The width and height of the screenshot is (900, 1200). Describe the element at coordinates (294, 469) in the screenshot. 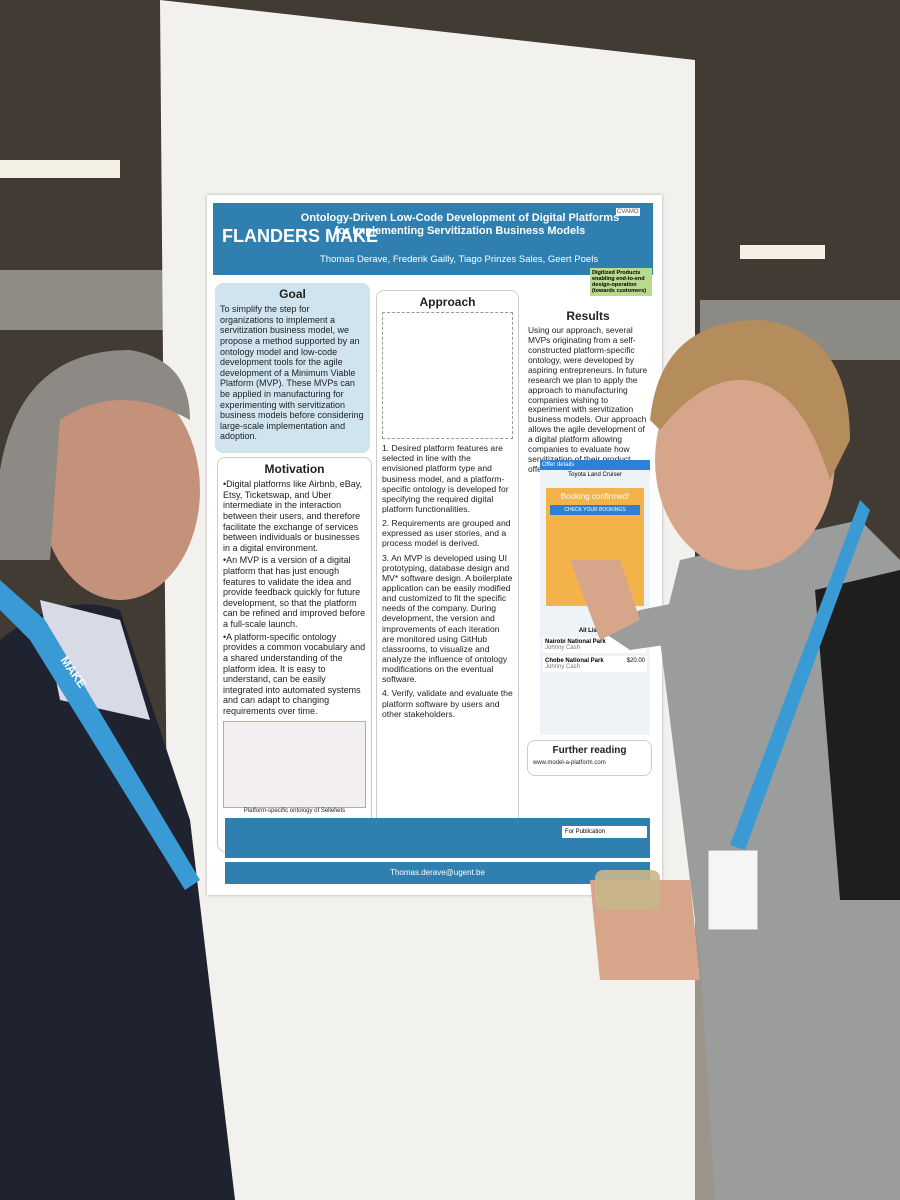

I see `heading: Motivation` at that location.